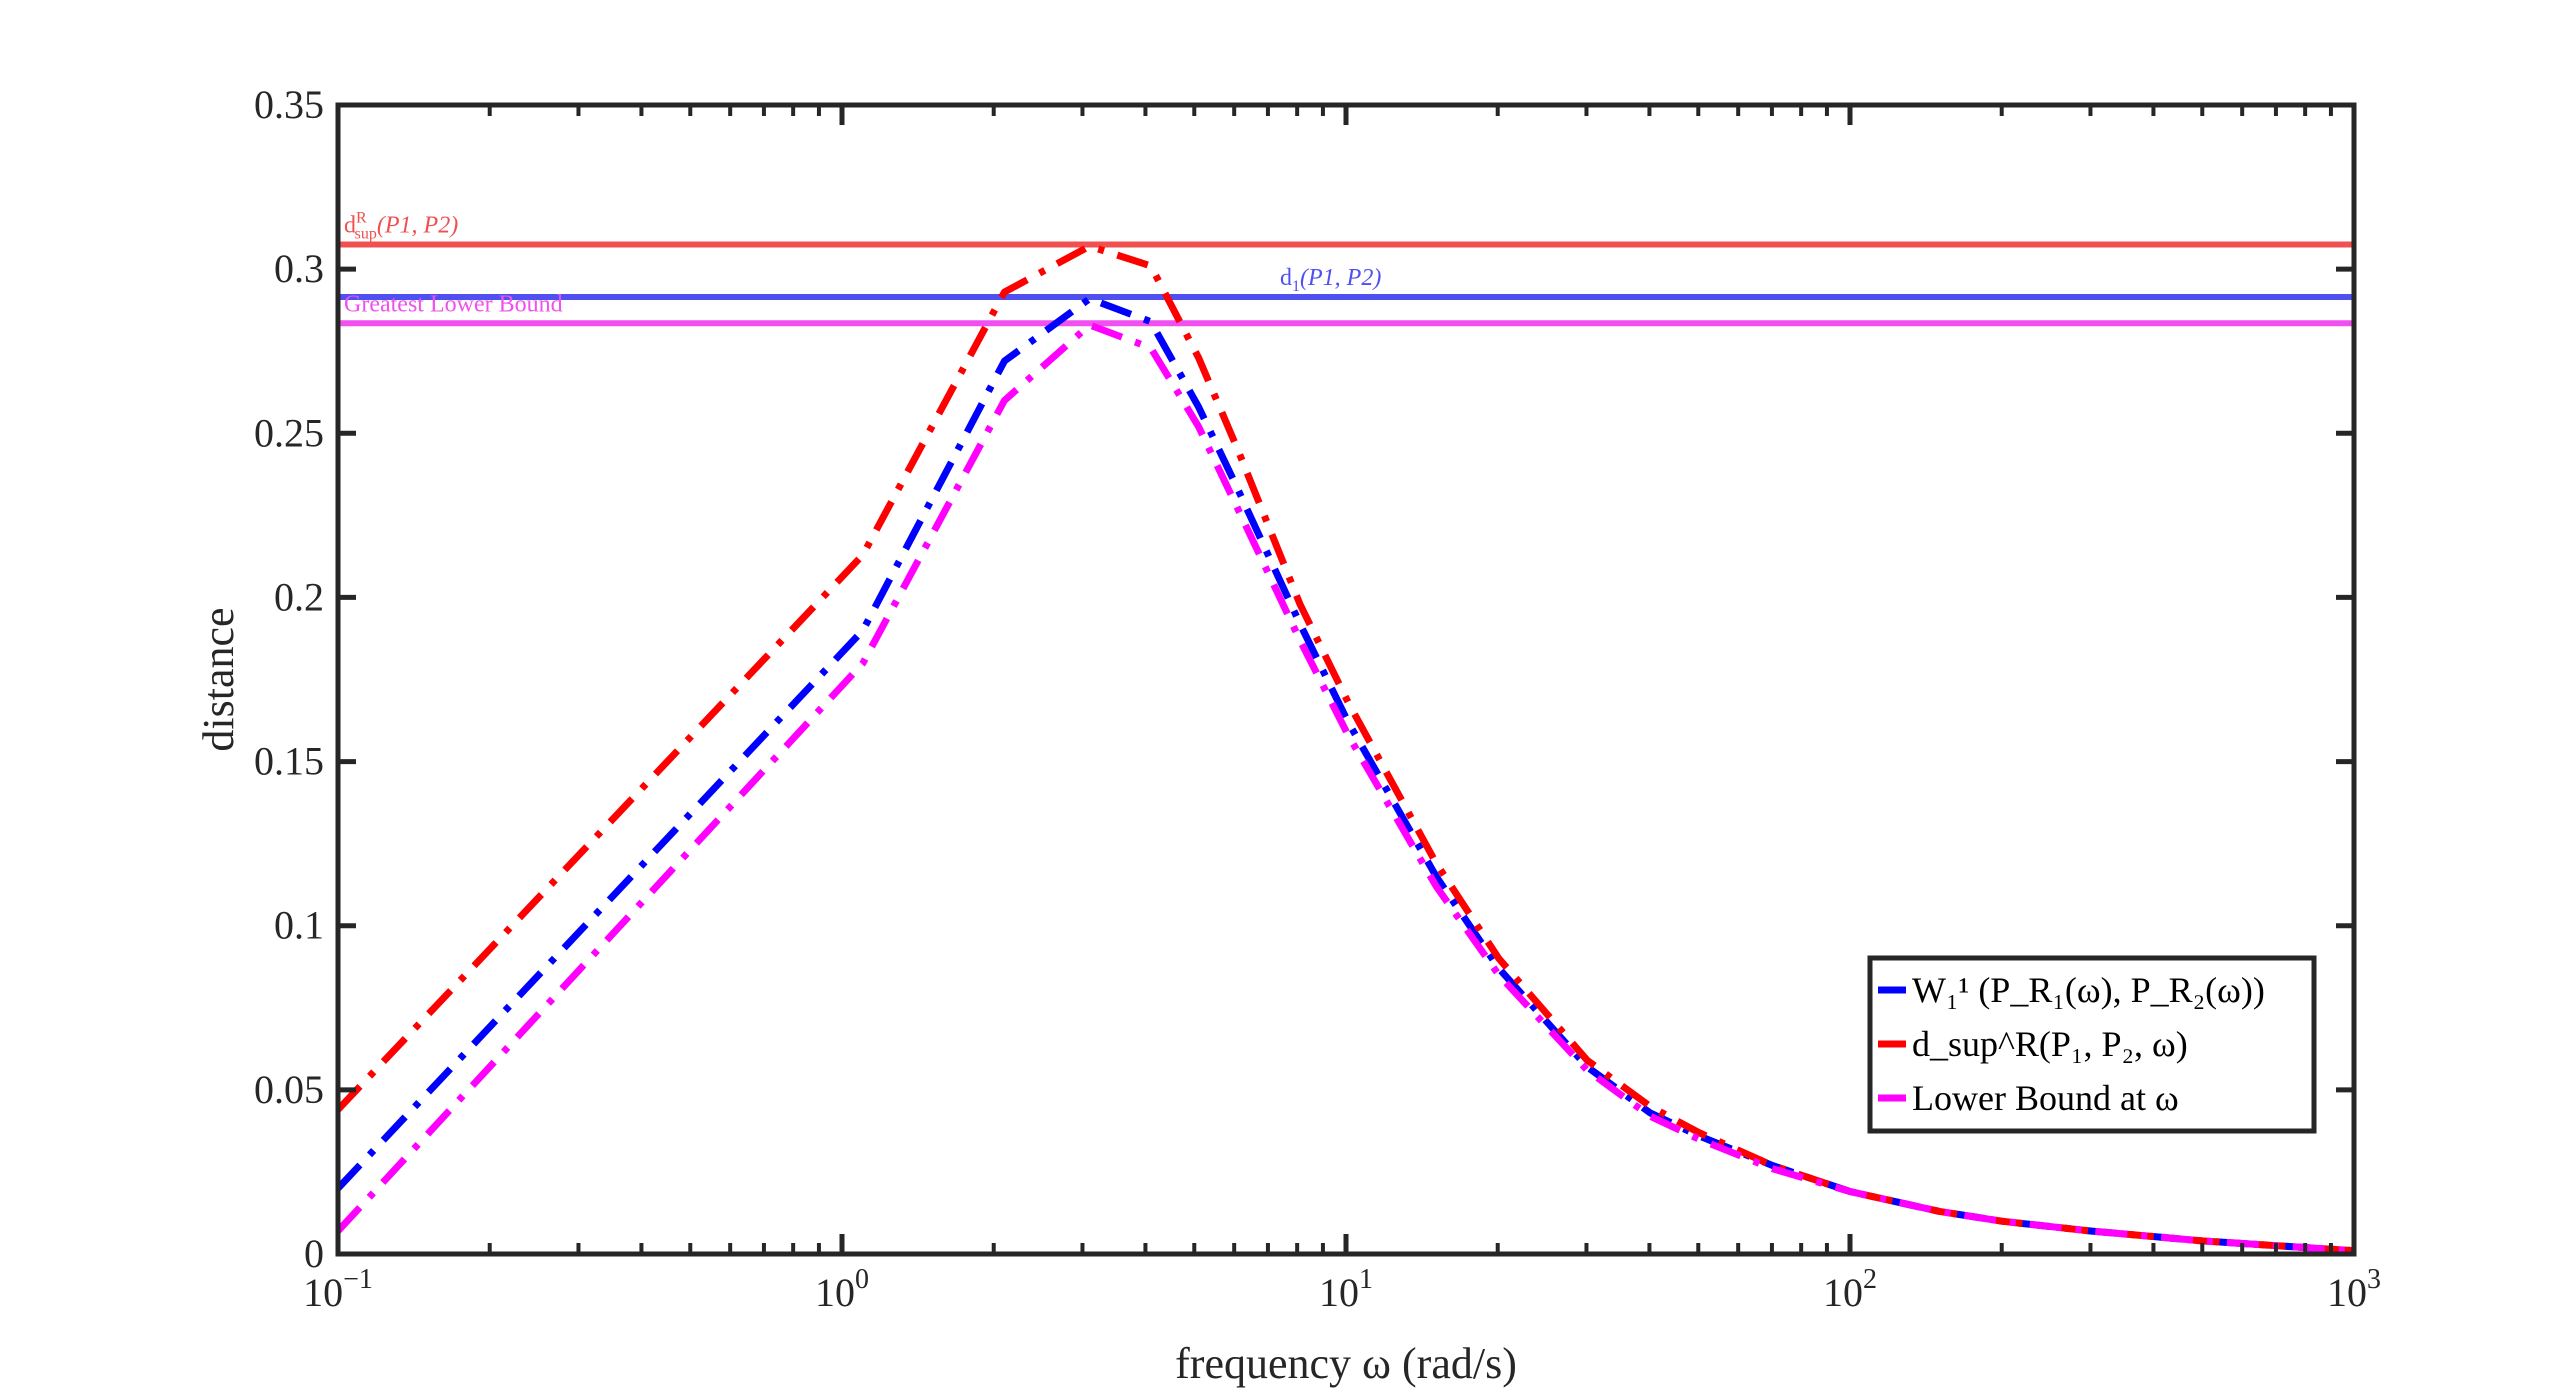  Describe the element at coordinates (2050, 1044) in the screenshot. I see `legend-entry-1: d_sup^R(P₁, P₂, ω)` at that location.